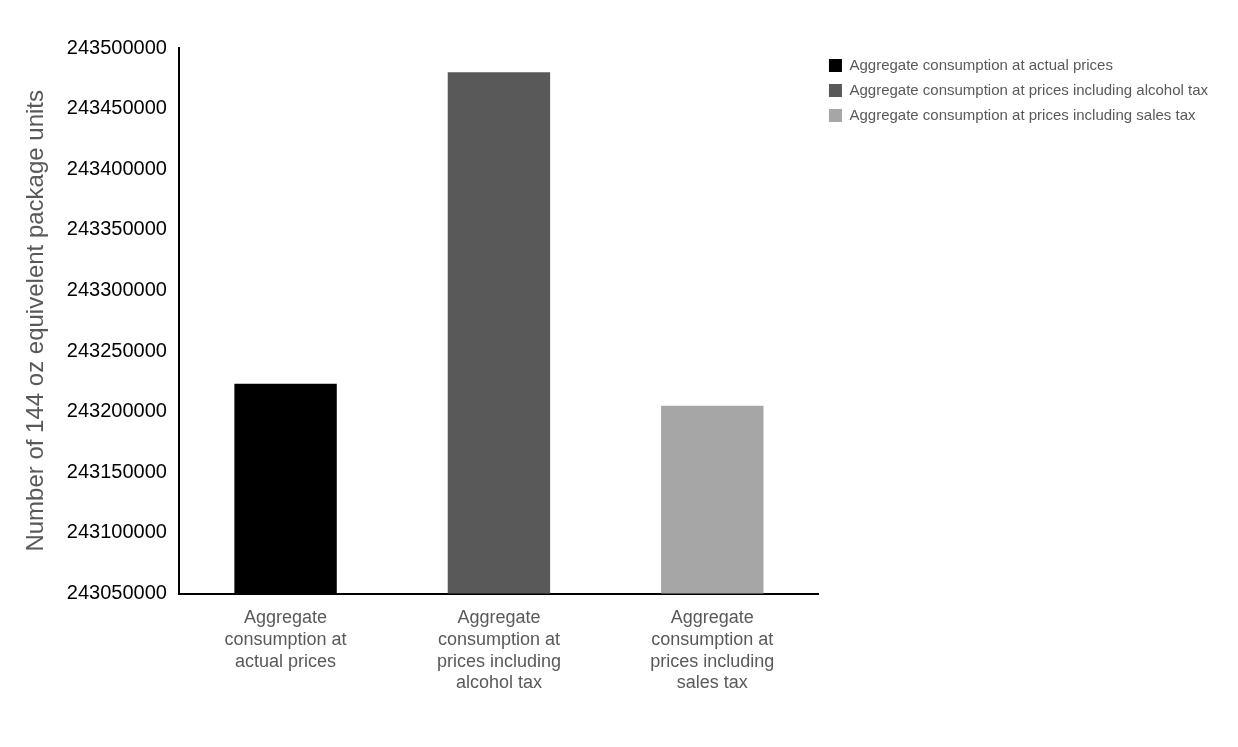 The width and height of the screenshot is (1238, 747). What do you see at coordinates (116, 228) in the screenshot?
I see `y-tick-label: 243350000` at bounding box center [116, 228].